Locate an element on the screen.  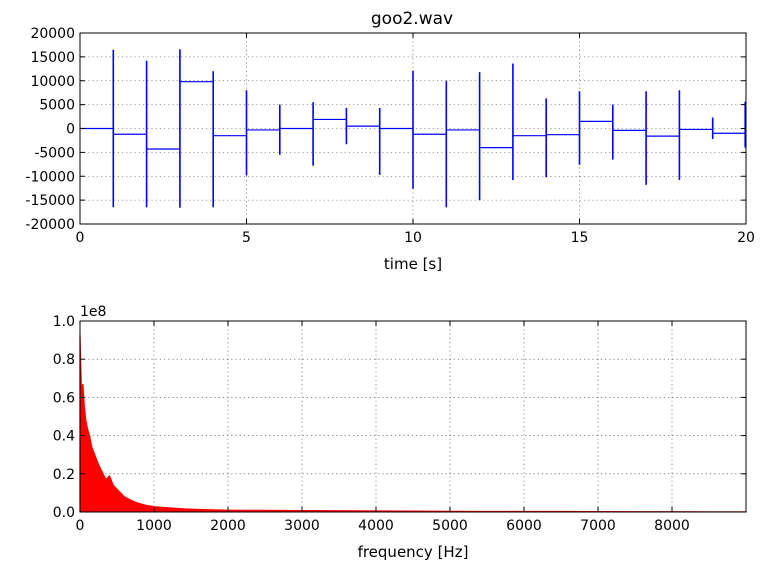
spectrum-xtick-label: 2000 is located at coordinates (228, 526).